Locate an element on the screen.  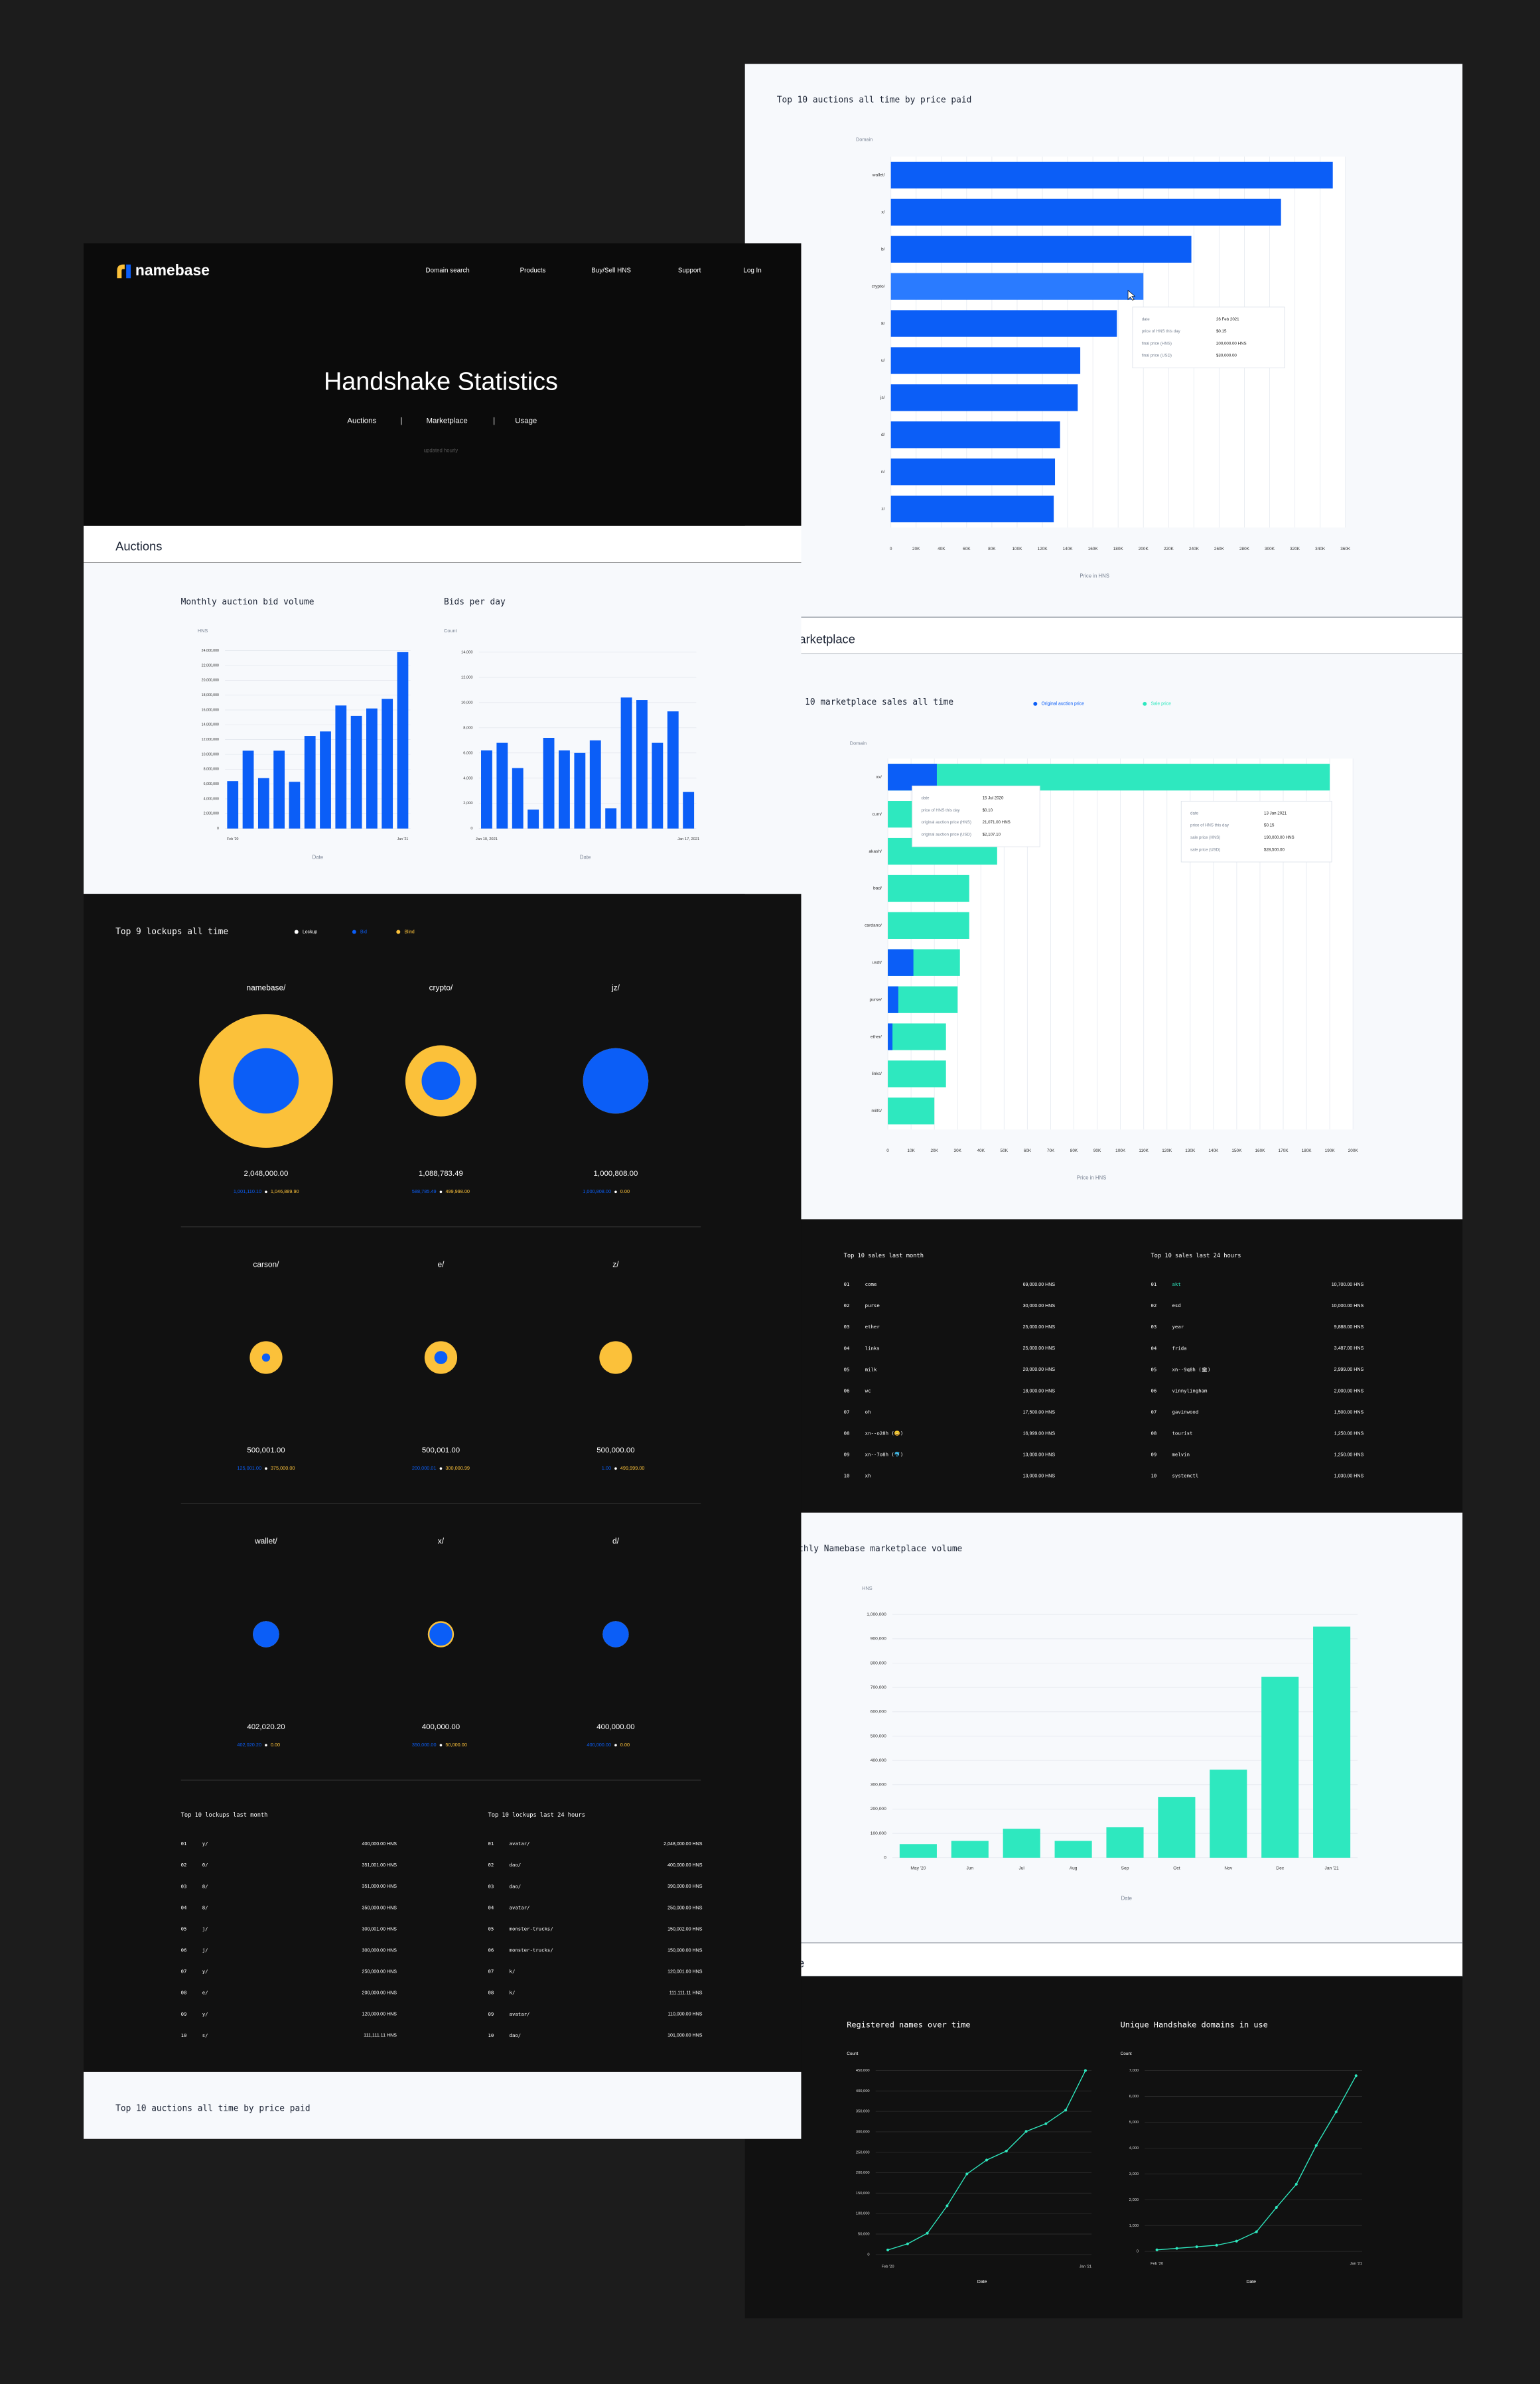
name: y/ is located at coordinates (205, 1844).